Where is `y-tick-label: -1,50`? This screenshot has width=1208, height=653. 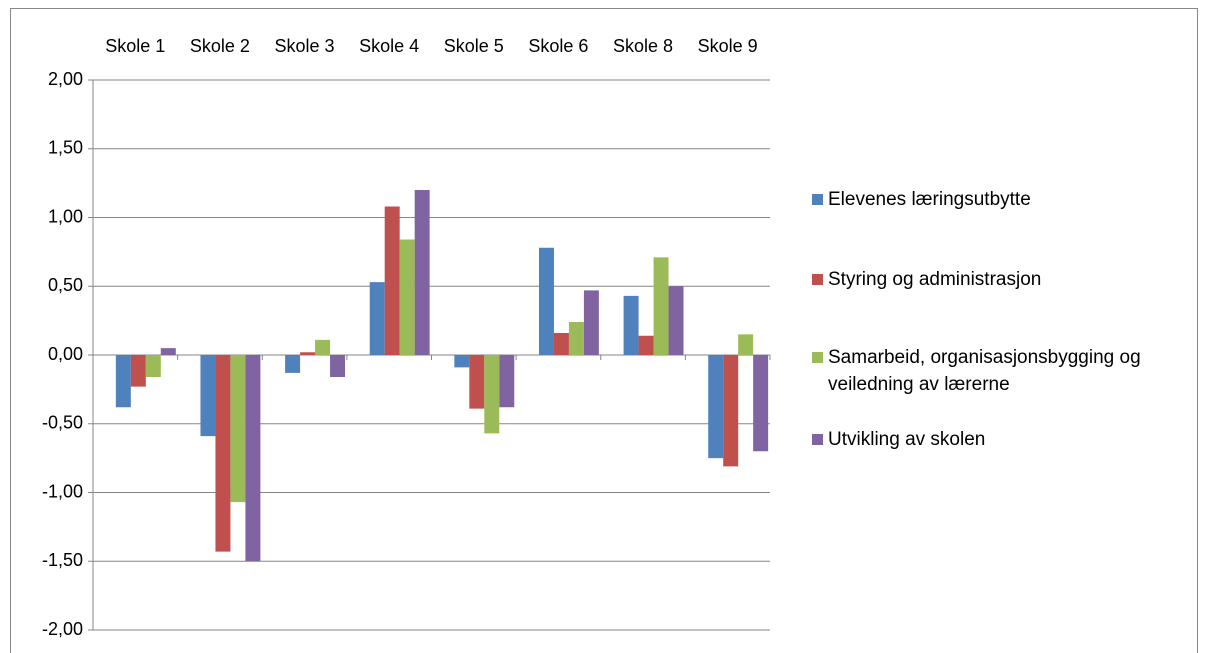
y-tick-label: -1,50 is located at coordinates (62, 560).